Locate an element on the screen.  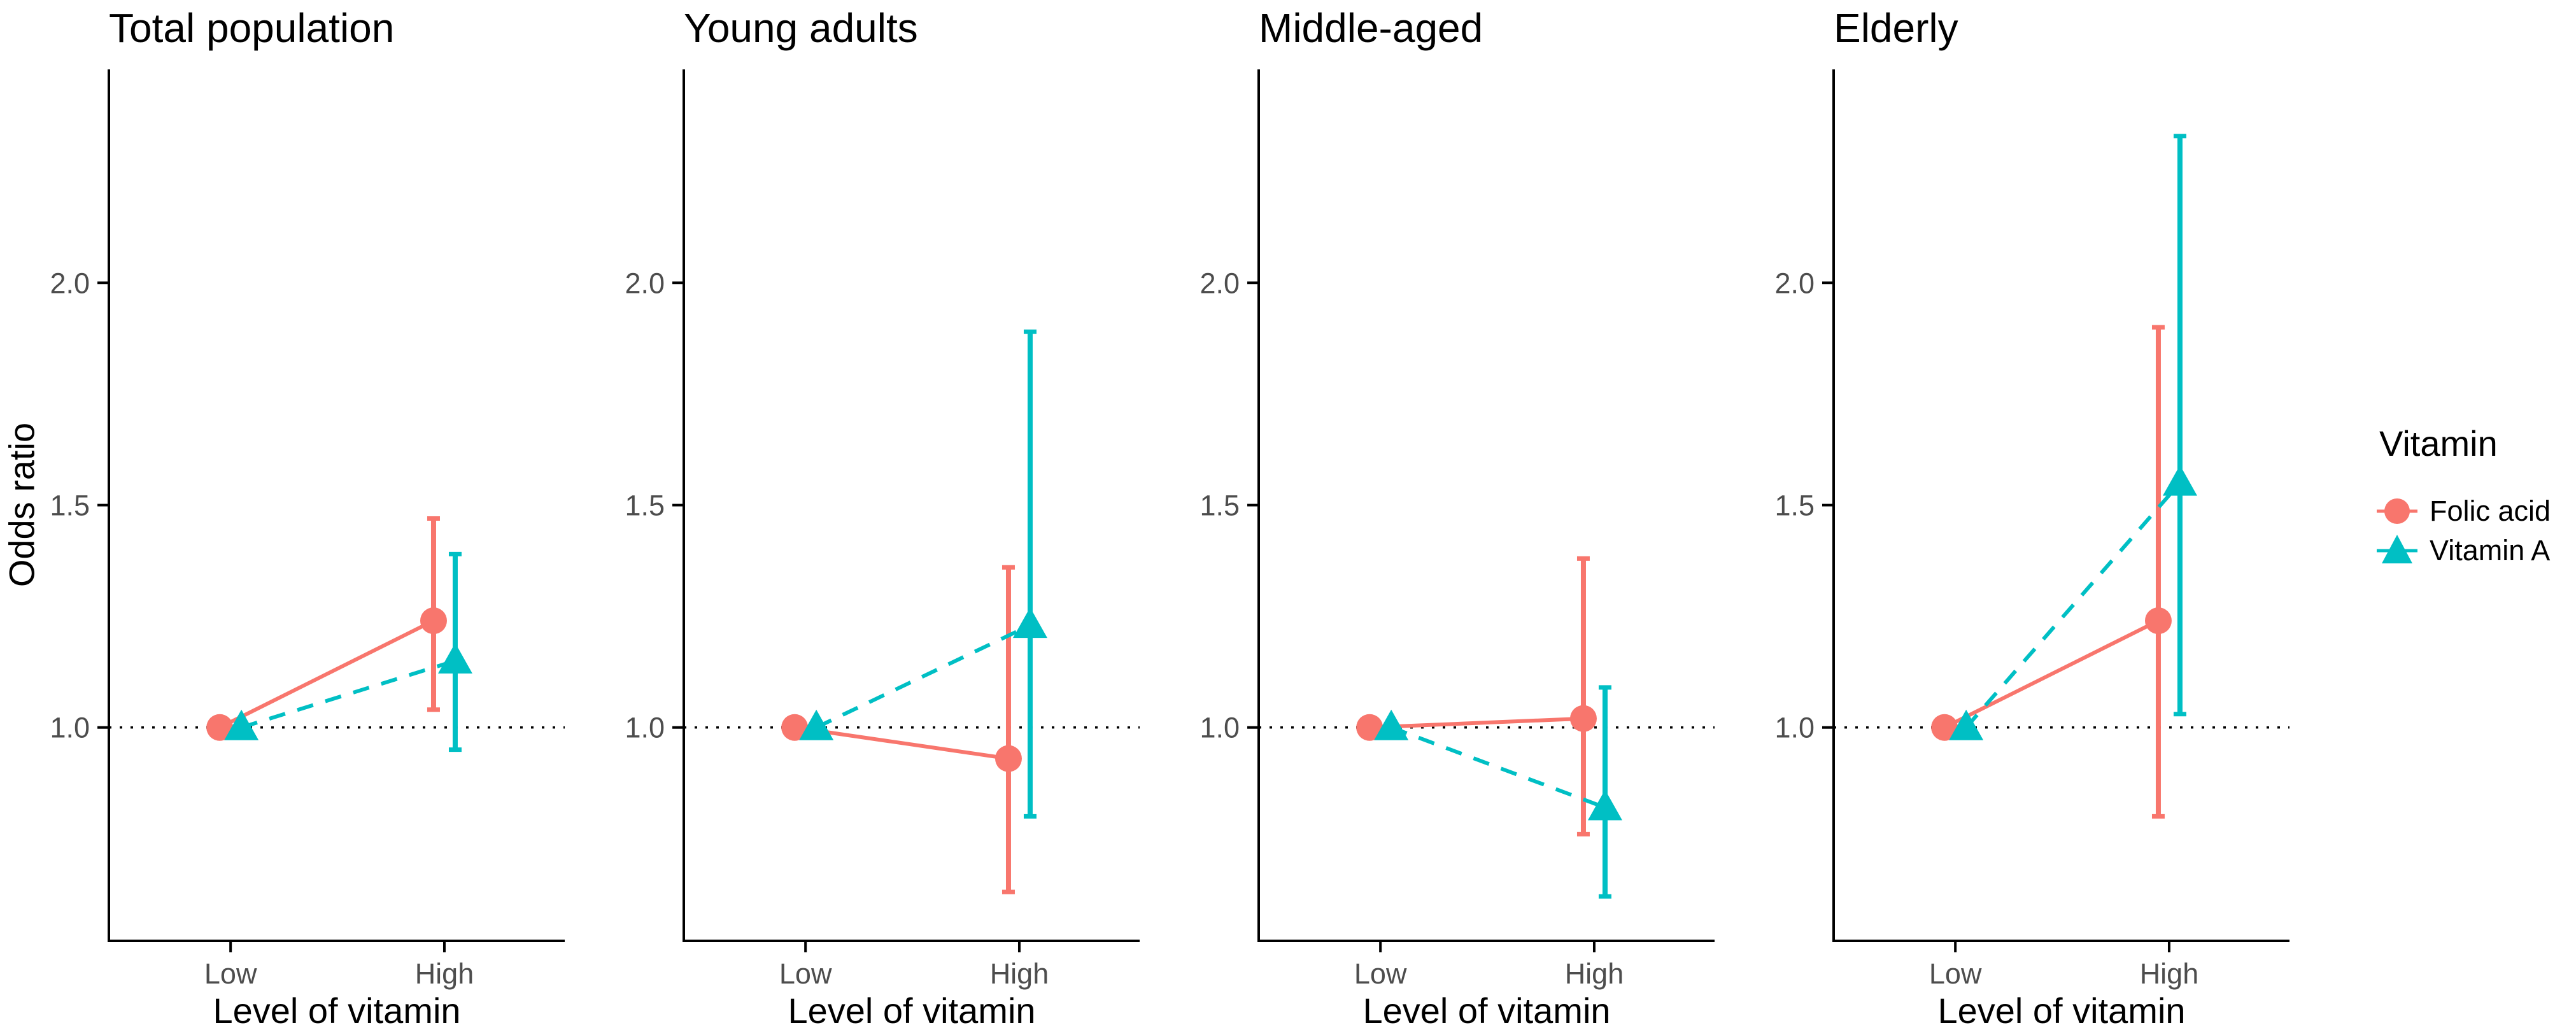
facet-title: Middle-aged is located at coordinates (1371, 28).